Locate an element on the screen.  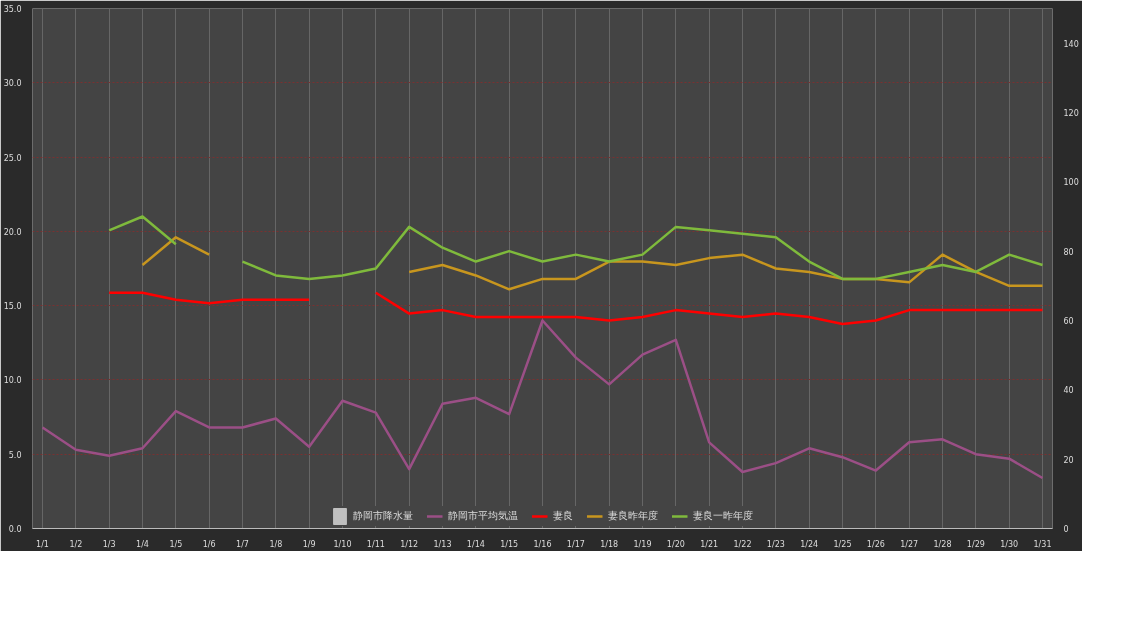
x-tick-label: 1/1 is located at coordinates (42, 544).